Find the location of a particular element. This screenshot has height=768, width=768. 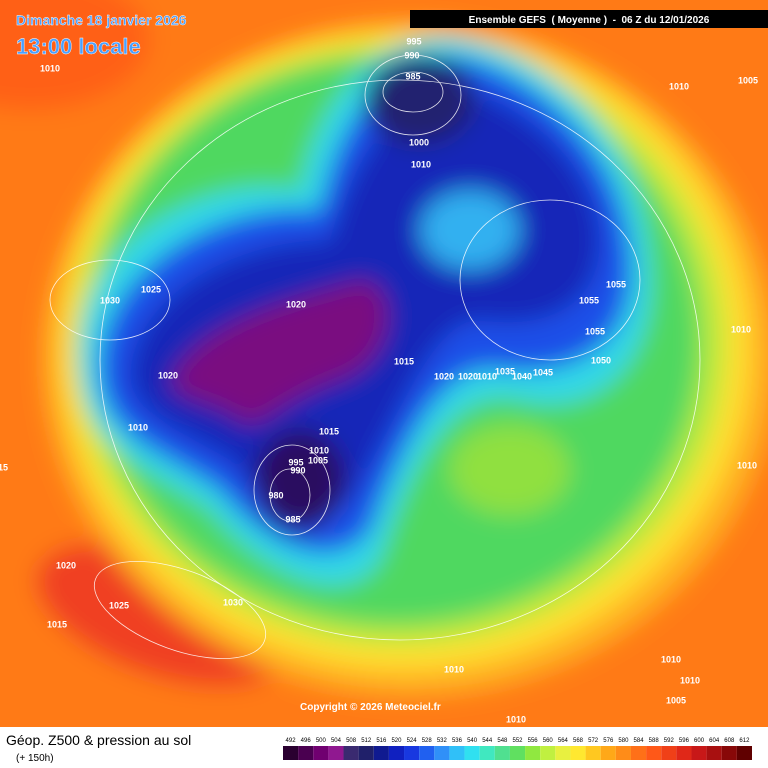

scale-label: 560 is located at coordinates (548, 741).